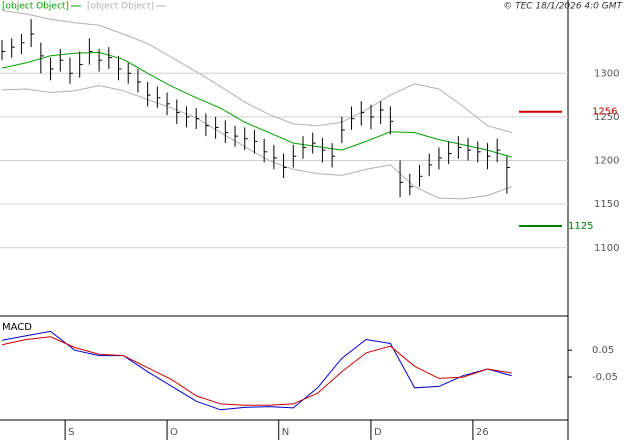 The image size is (627, 440). I want to click on x-tick-label: 26, so click(482, 432).